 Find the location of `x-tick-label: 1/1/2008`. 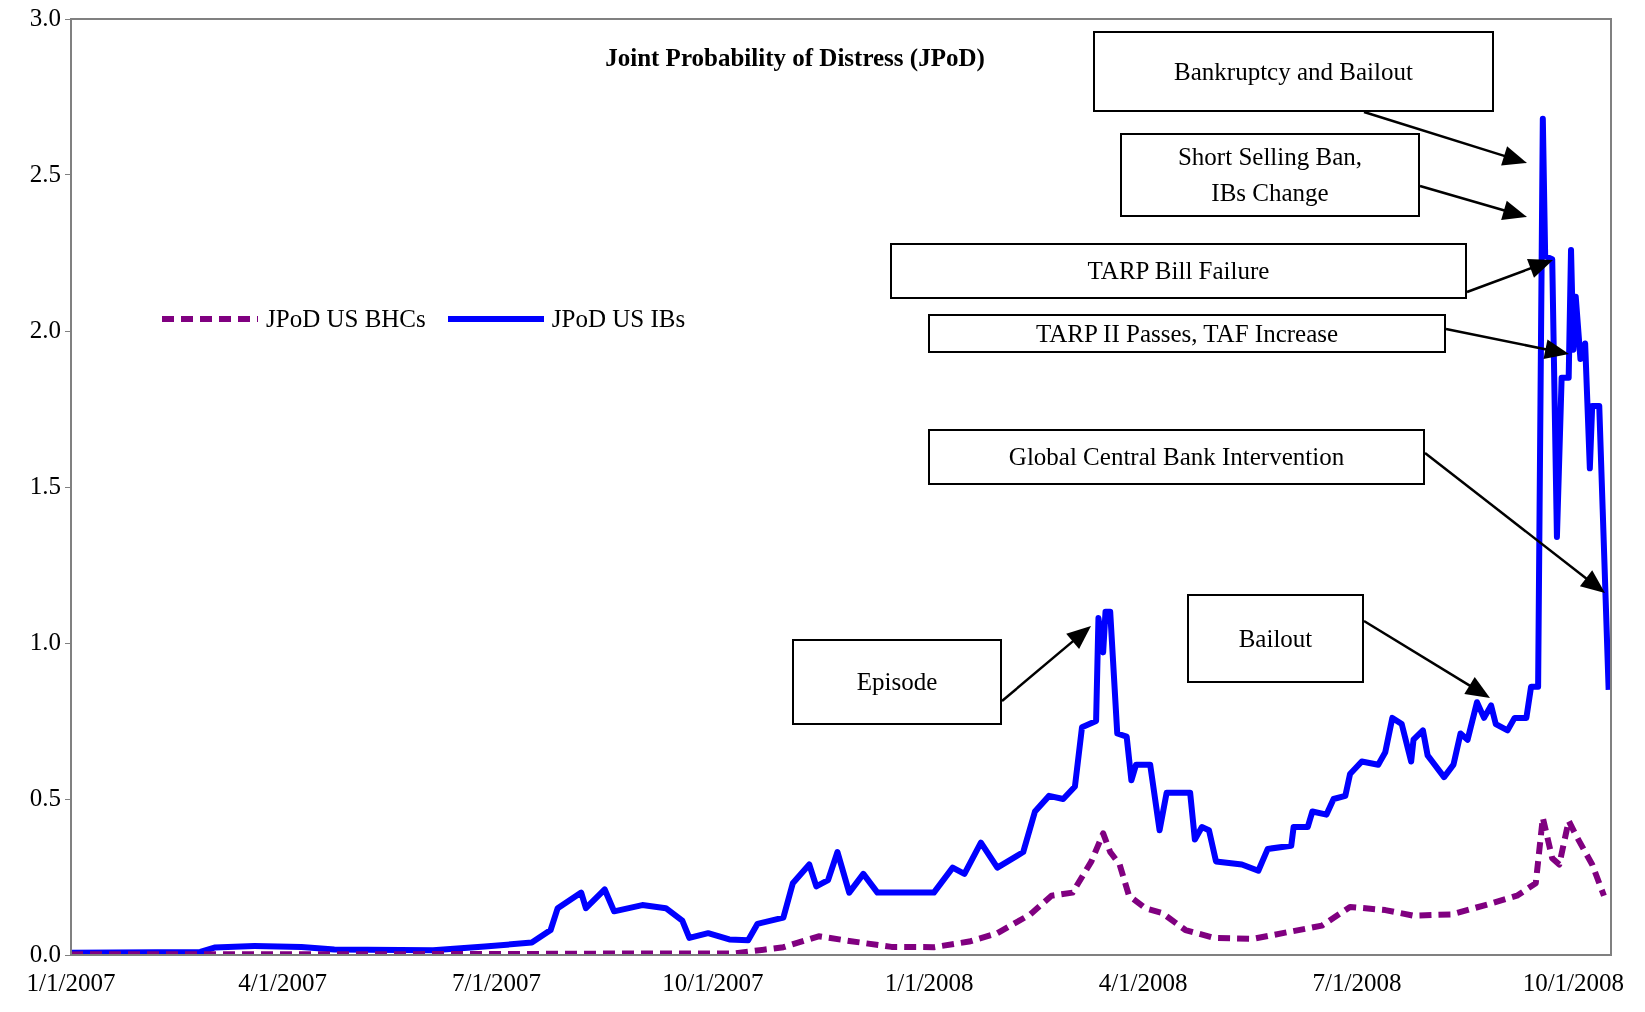

x-tick-label: 1/1/2008 is located at coordinates (929, 982).